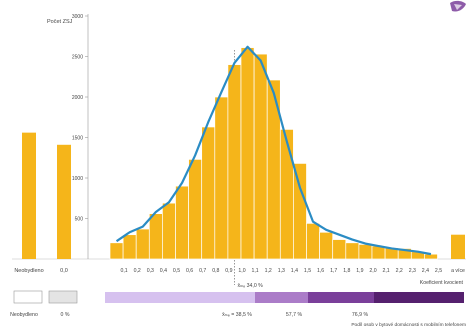 The image size is (470, 328). What do you see at coordinates (250, 286) in the screenshot?
I see `median-label: x̄ₘₑ 34,0 %` at bounding box center [250, 286].